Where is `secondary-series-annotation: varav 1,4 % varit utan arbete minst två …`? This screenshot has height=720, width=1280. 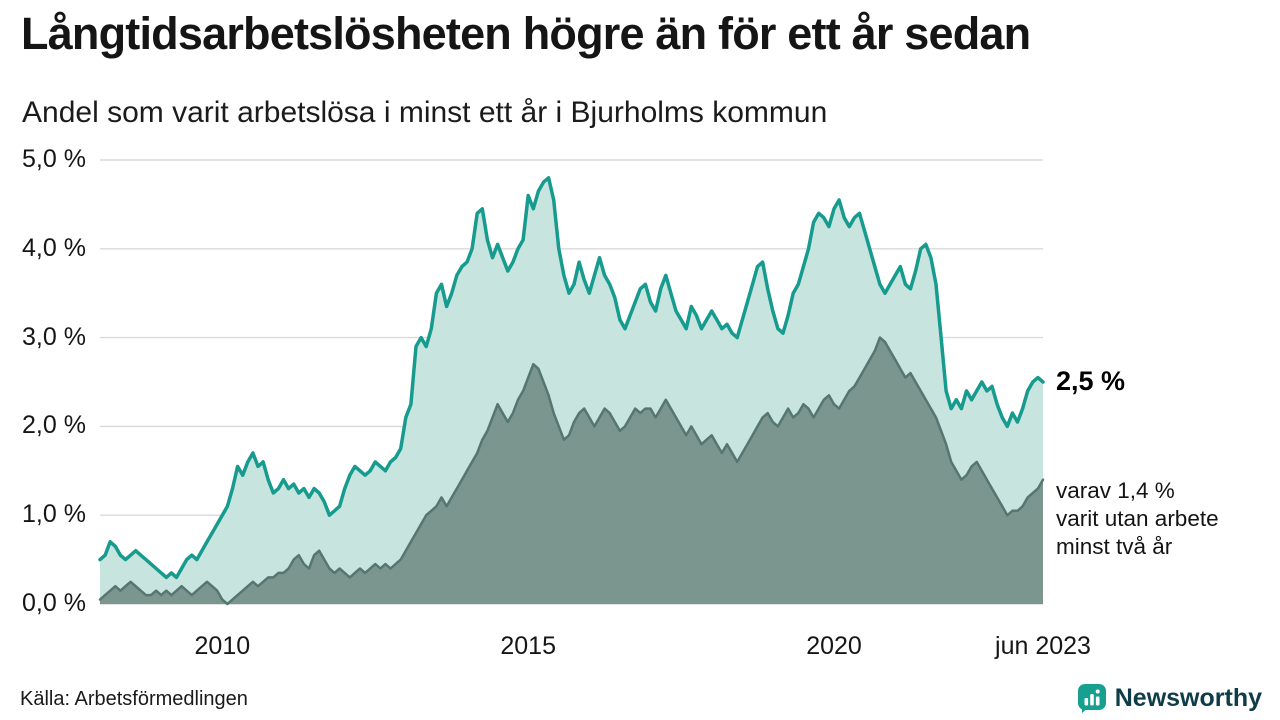
secondary-series-annotation: varav 1,4 % varit utan arbete minst två … is located at coordinates (1137, 519).